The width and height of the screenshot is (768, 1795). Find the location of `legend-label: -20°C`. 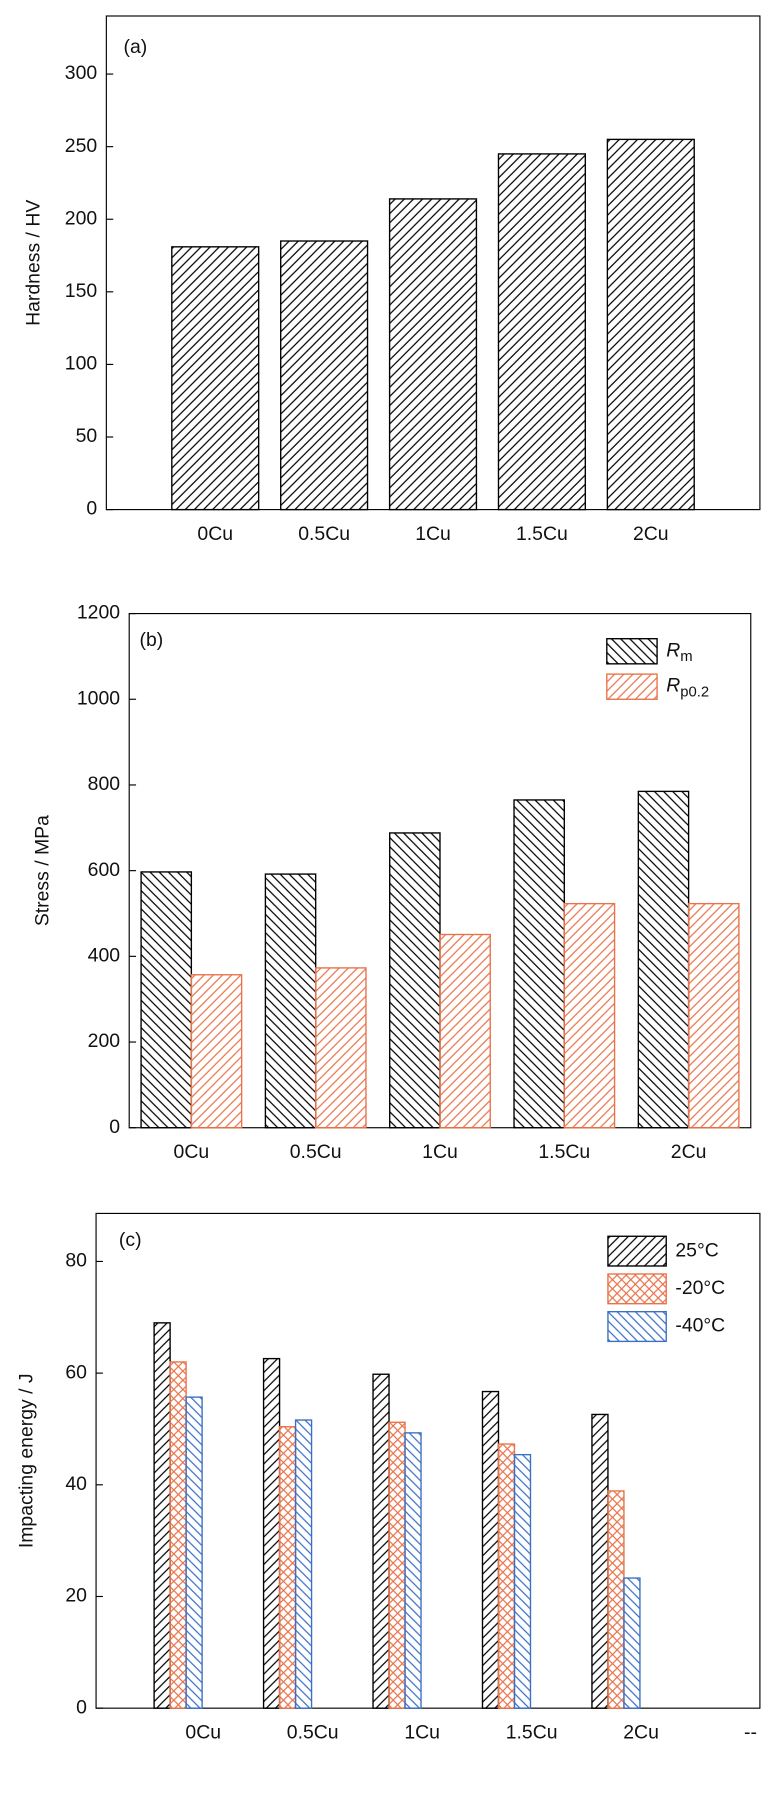

legend-label: -20°C is located at coordinates (700, 1288).